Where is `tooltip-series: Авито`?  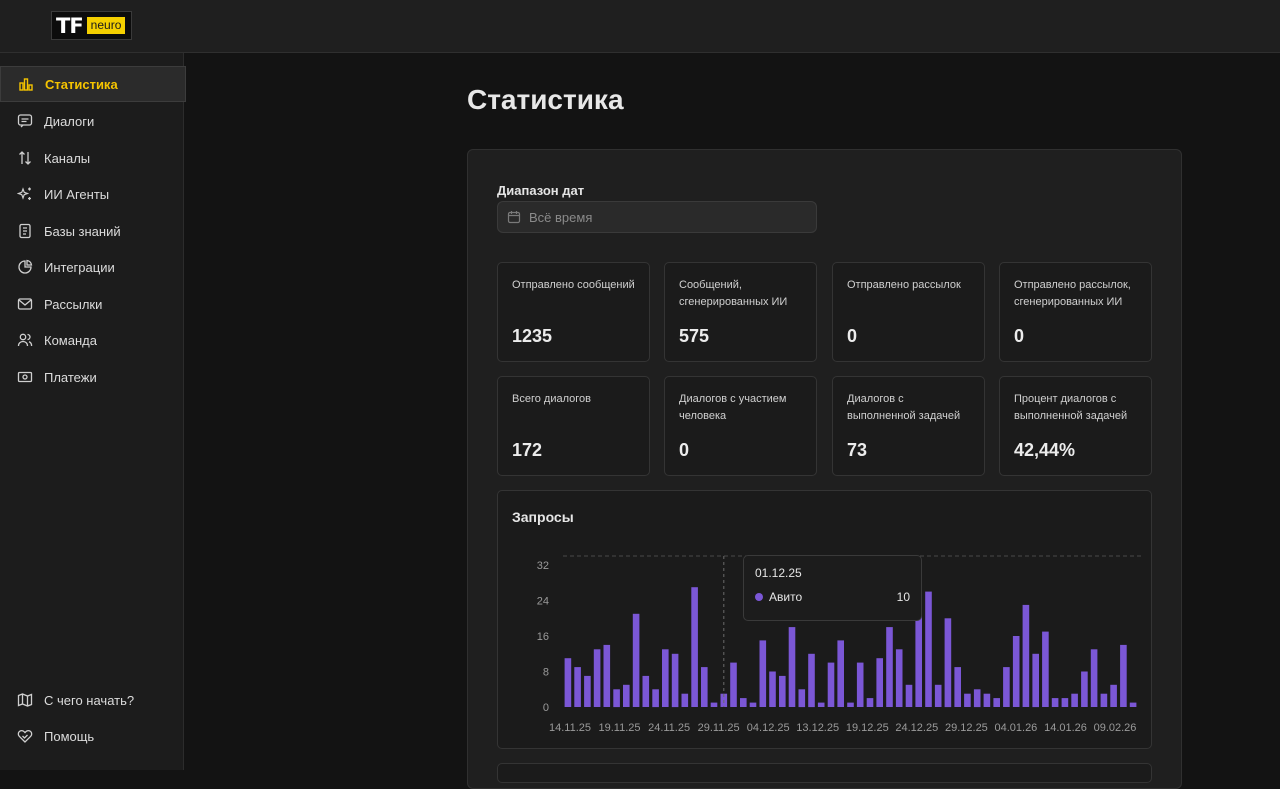
tooltip-series: Авито is located at coordinates (786, 597).